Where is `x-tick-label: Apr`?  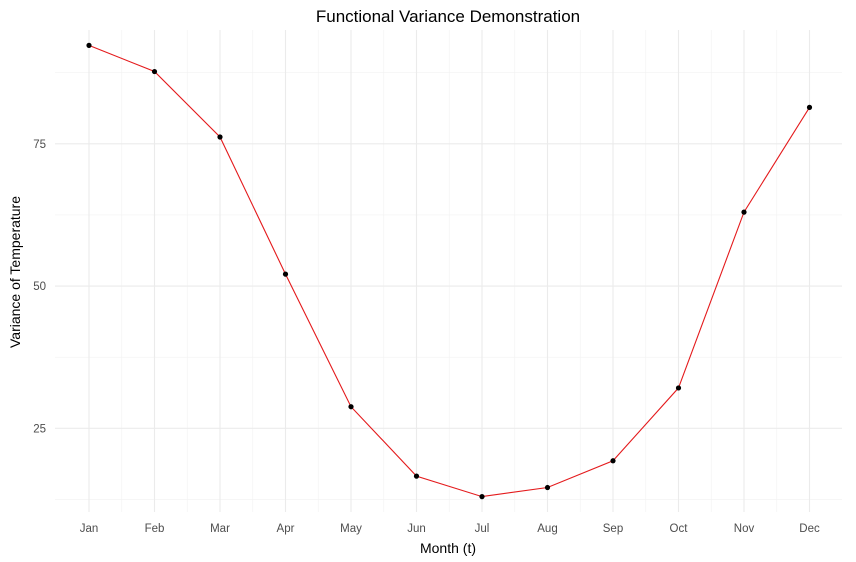
x-tick-label: Apr is located at coordinates (286, 529).